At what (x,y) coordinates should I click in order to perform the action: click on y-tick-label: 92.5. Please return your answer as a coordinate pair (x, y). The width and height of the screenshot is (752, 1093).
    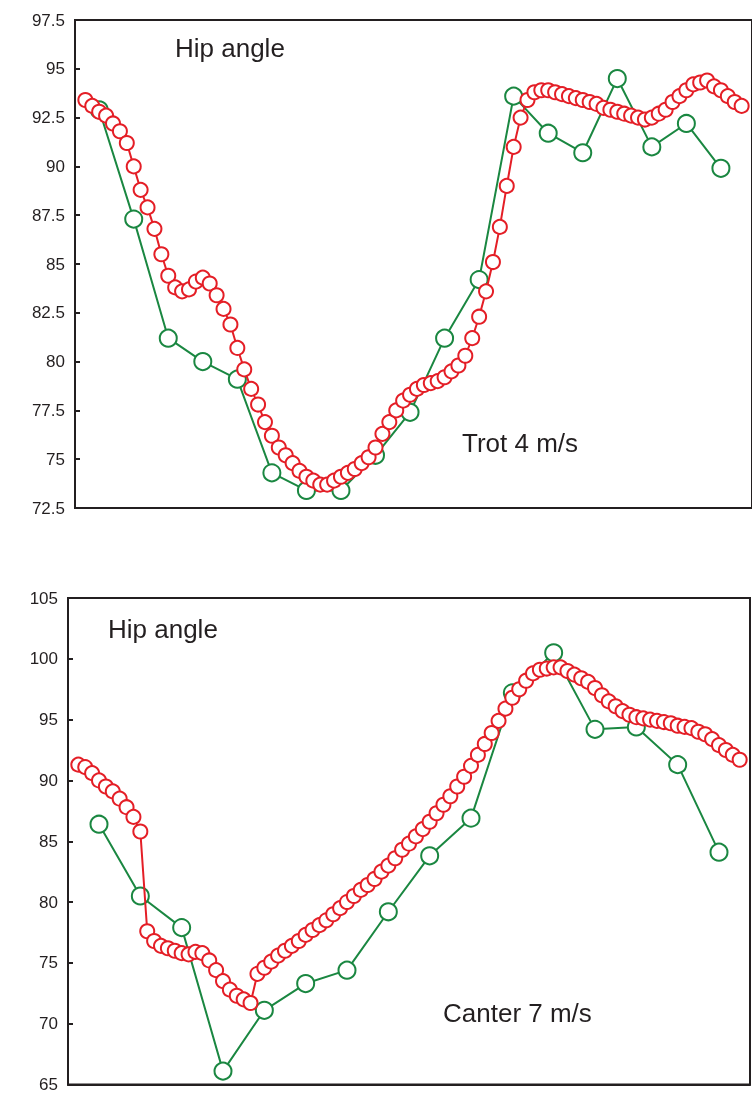
    Looking at the image, I should click on (48, 118).